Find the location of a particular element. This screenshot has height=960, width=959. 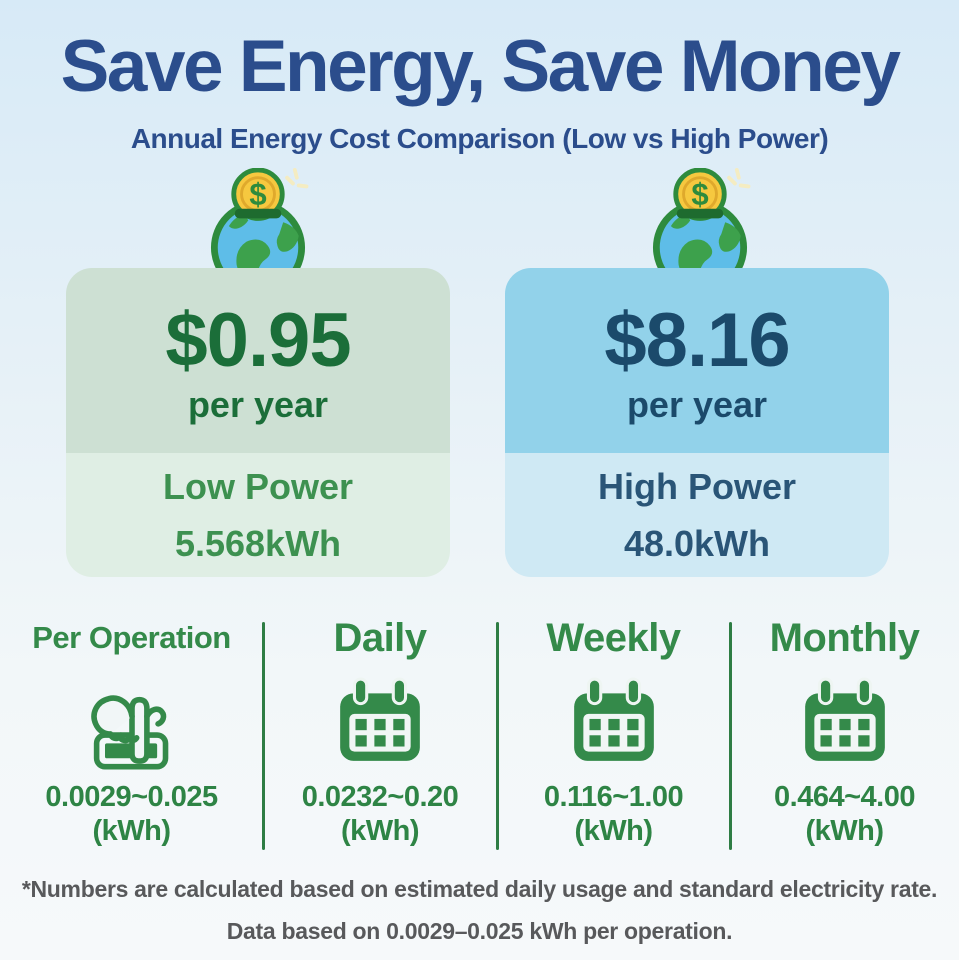

column-header: Daily is located at coordinates (380, 637).